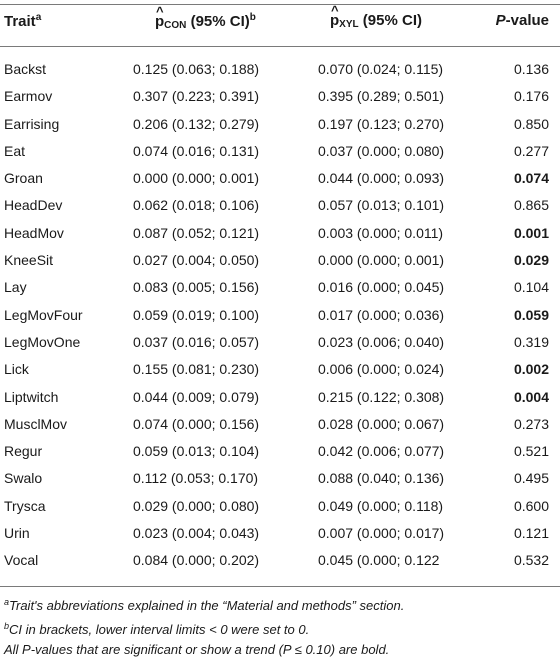  I want to click on table-header-rule, so click(280, 46).